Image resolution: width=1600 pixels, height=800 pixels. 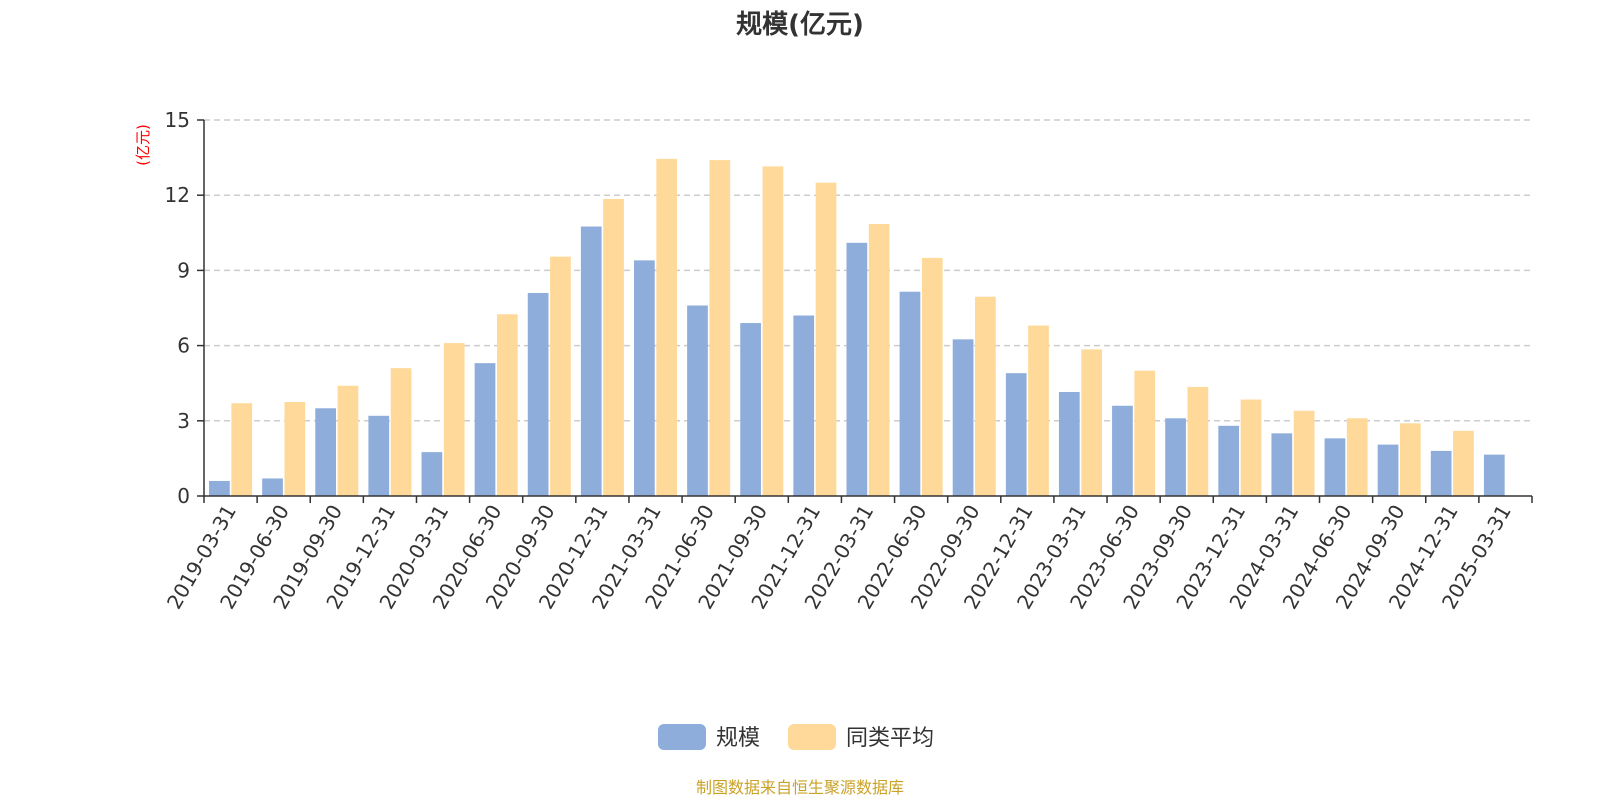 I want to click on y-tick-label: 12, so click(x=177, y=195).